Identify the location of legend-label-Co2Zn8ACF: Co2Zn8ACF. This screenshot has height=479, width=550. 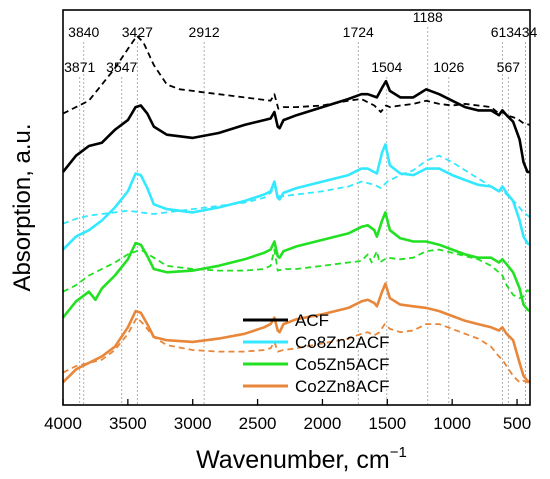
(342, 386).